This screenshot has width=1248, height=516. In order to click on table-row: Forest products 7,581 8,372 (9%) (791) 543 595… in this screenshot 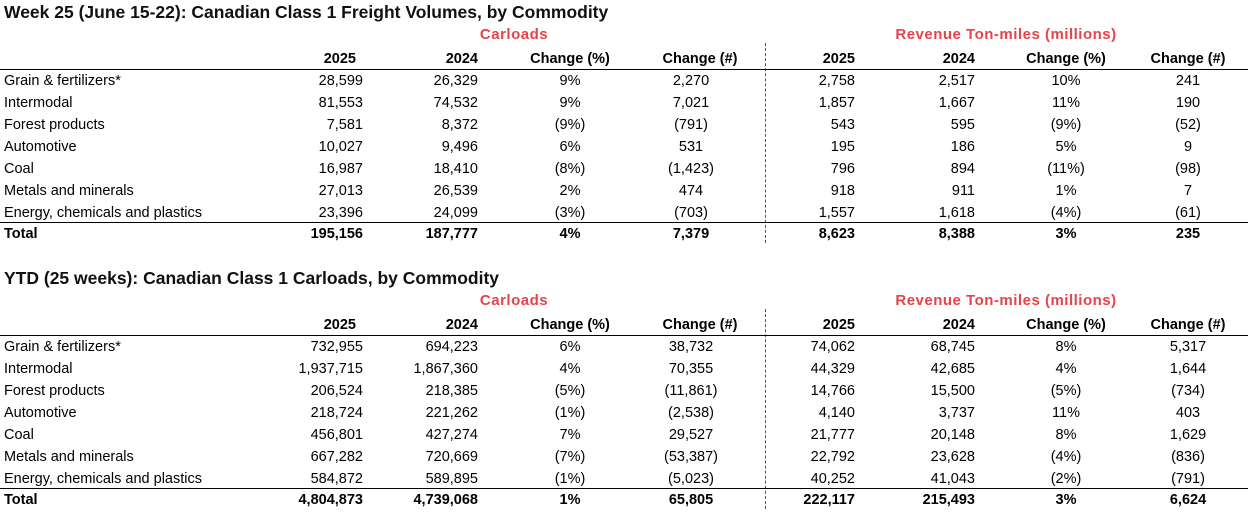, I will do `click(624, 125)`.